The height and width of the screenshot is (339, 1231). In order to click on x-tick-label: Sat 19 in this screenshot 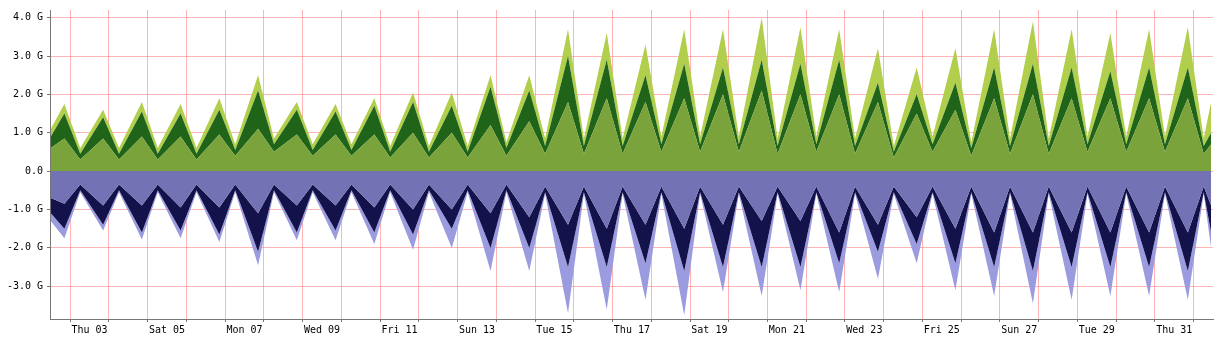, I will do `click(709, 329)`.